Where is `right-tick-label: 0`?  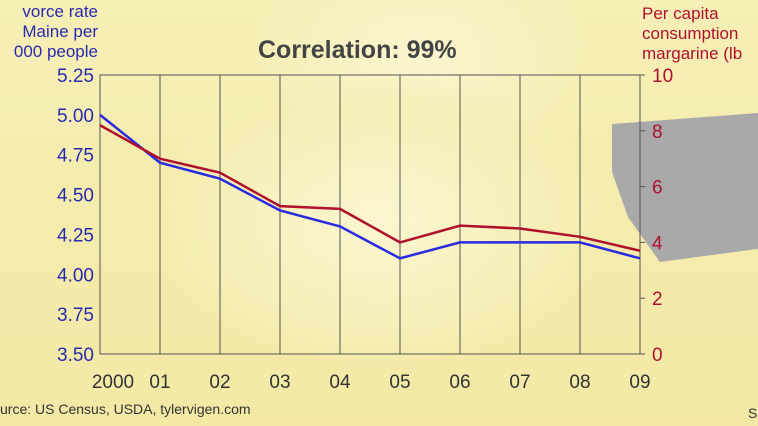 right-tick-label: 0 is located at coordinates (657, 355).